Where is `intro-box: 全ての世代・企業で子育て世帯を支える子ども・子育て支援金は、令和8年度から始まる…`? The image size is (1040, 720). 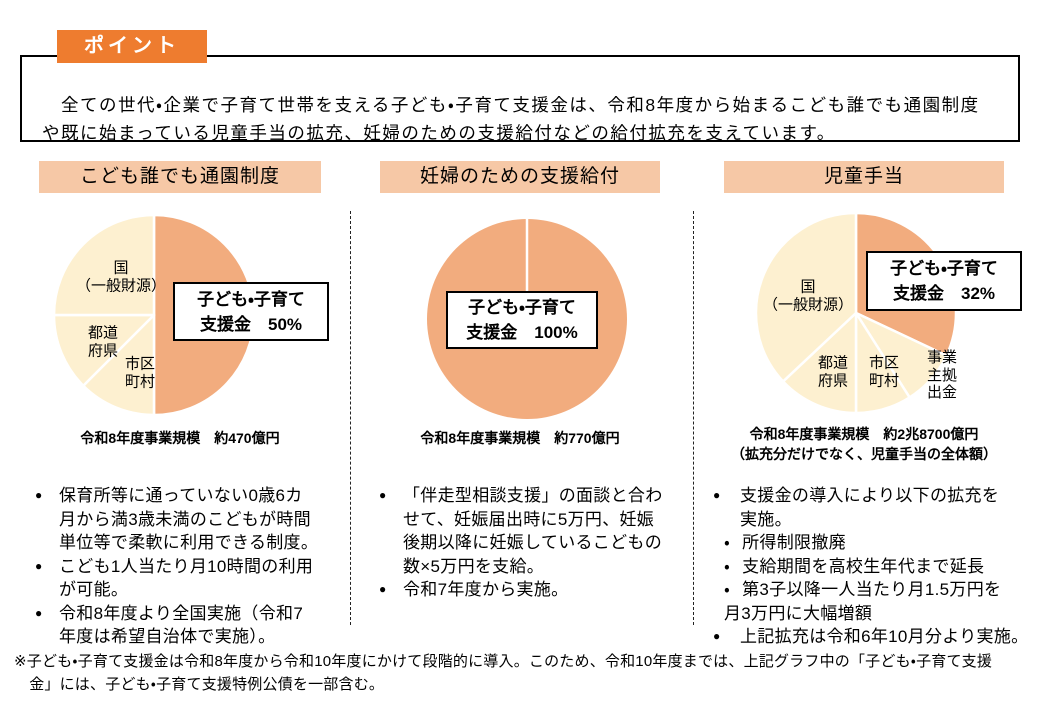 intro-box: 全ての世代・企業で子育て世帯を支える子ども・子育て支援金は、令和8年度から始まる… is located at coordinates (520, 99).